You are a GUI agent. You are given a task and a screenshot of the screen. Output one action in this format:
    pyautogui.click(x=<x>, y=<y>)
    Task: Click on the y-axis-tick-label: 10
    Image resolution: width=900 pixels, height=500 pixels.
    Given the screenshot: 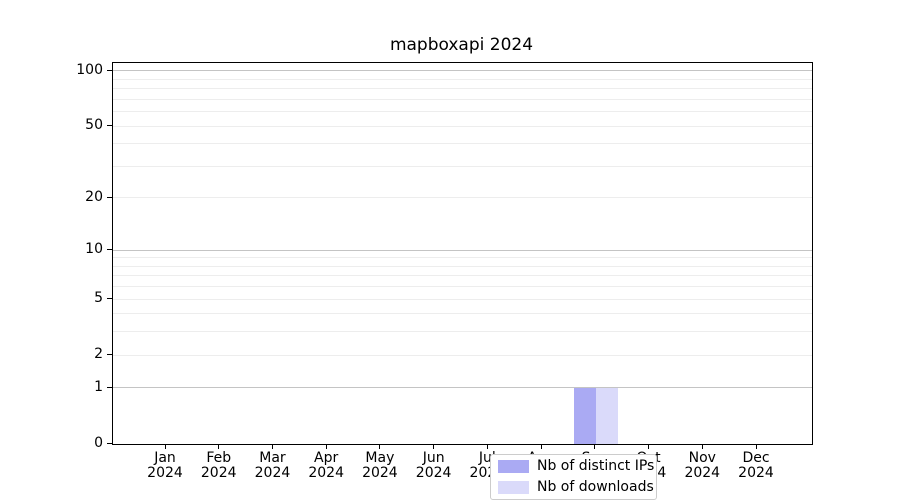 What is the action you would take?
    pyautogui.click(x=94, y=249)
    